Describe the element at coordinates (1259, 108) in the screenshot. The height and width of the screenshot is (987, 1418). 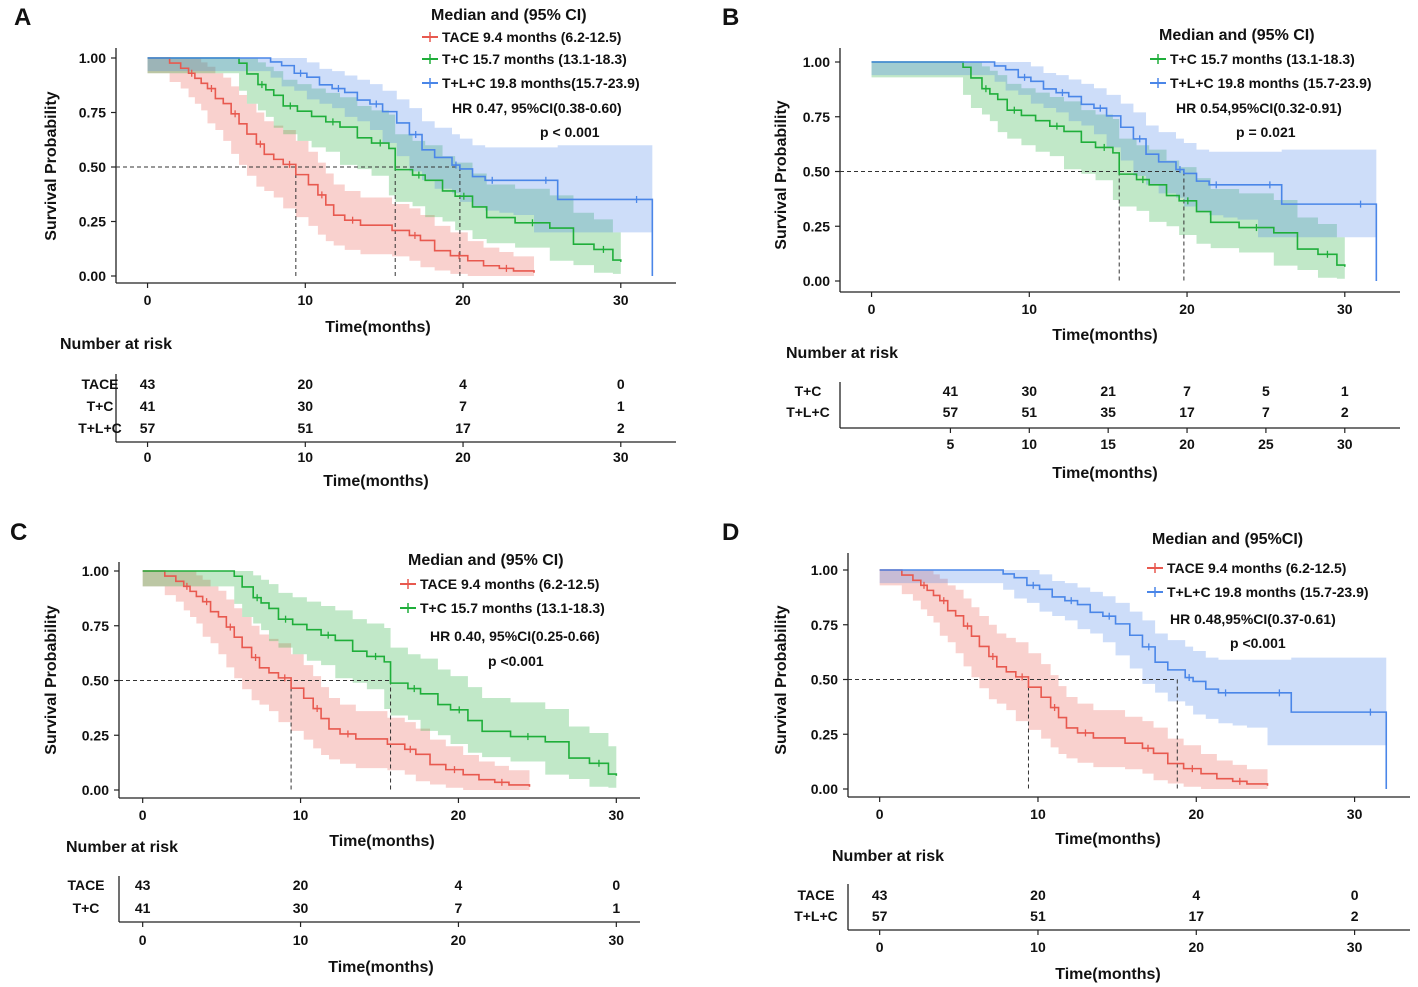
I see `hazard-ratio: HR 0.54,95%CI(0.32-0.91)` at that location.